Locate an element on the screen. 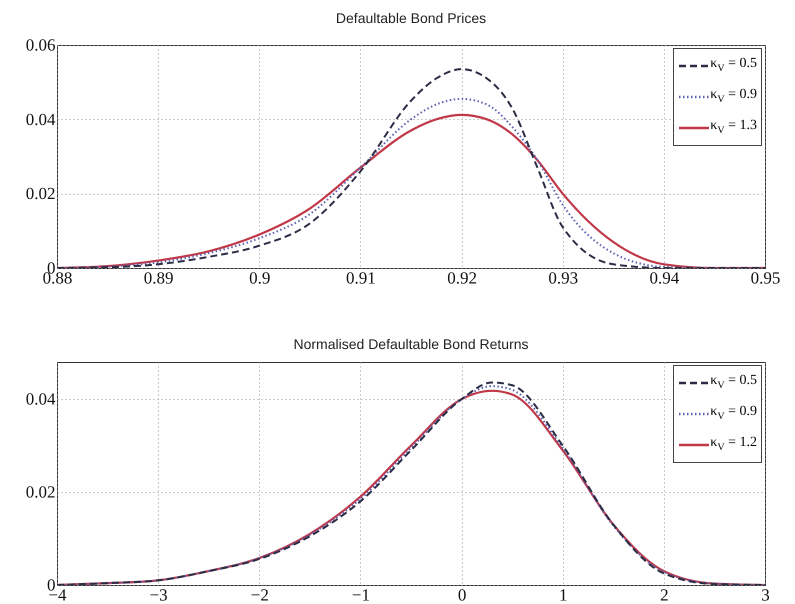  chart-title: Defaultable Bond Prices is located at coordinates (411, 18).